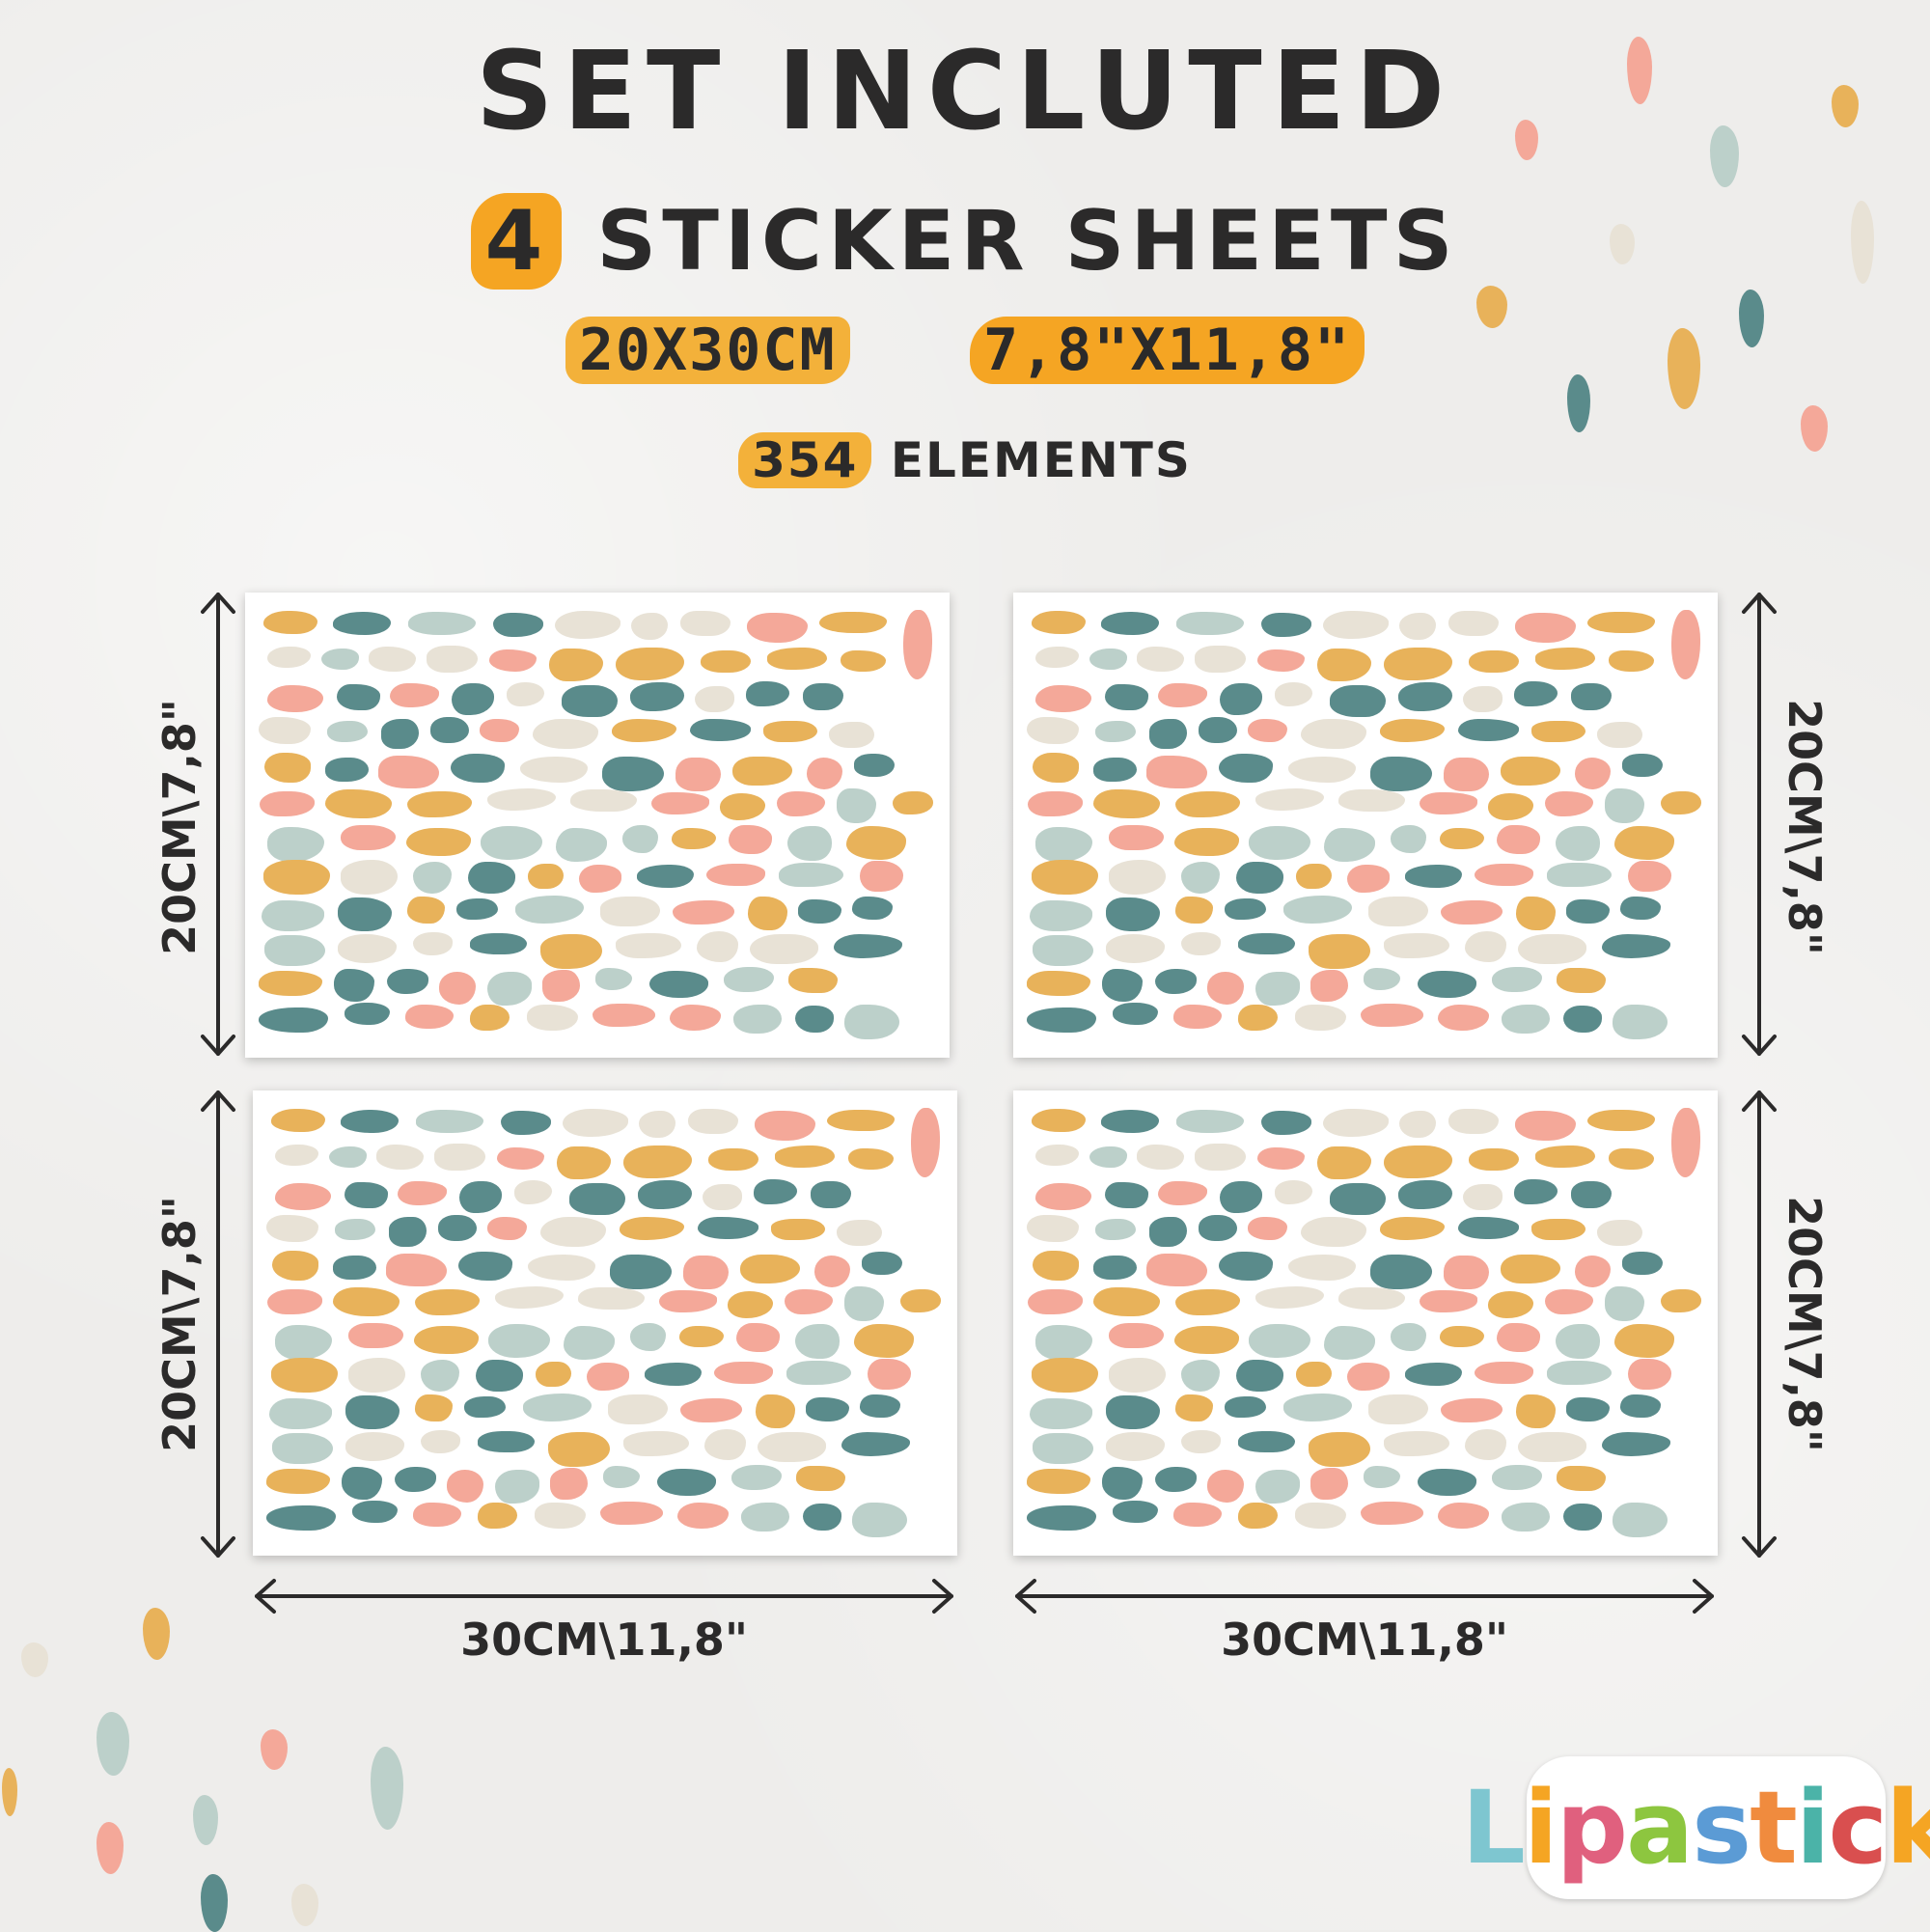  Describe the element at coordinates (1804, 1324) in the screenshot. I see `height-label-bottom-right: 20CM\7,8"` at that location.